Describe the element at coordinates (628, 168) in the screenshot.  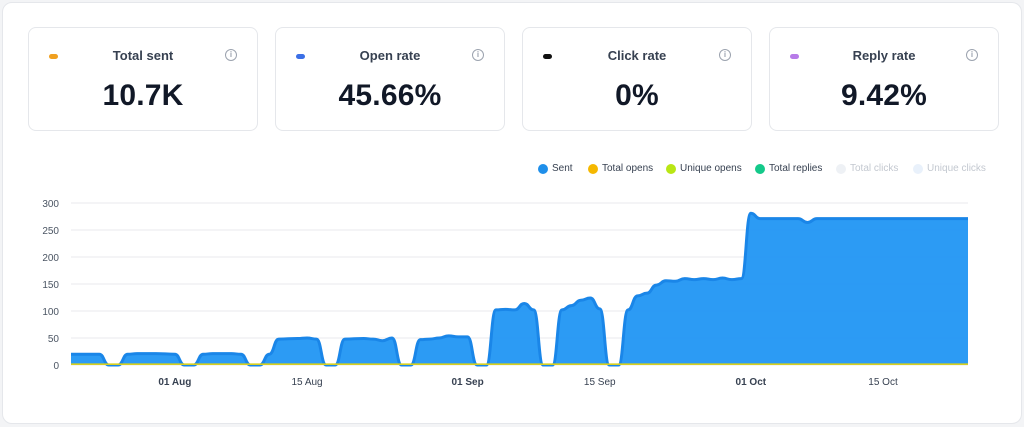
I see `legend-label: Total opens` at that location.